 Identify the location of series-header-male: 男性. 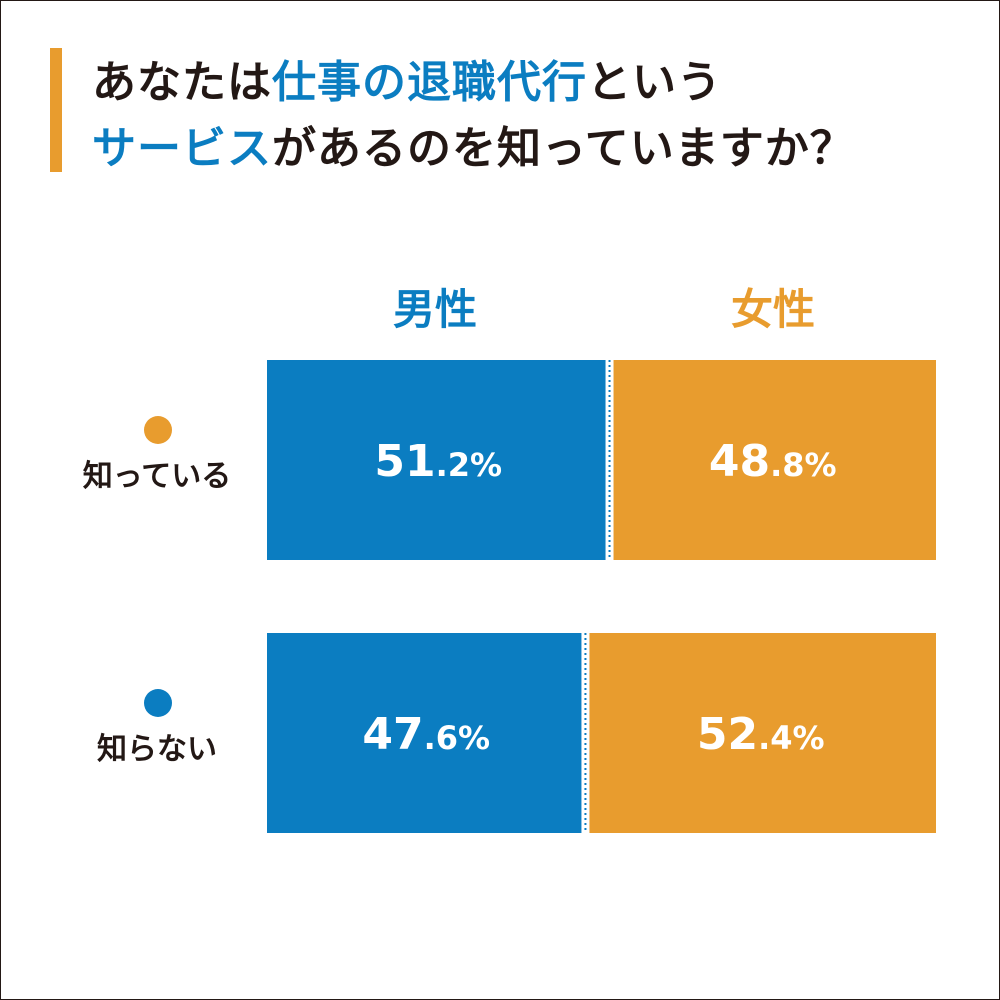
(434, 309).